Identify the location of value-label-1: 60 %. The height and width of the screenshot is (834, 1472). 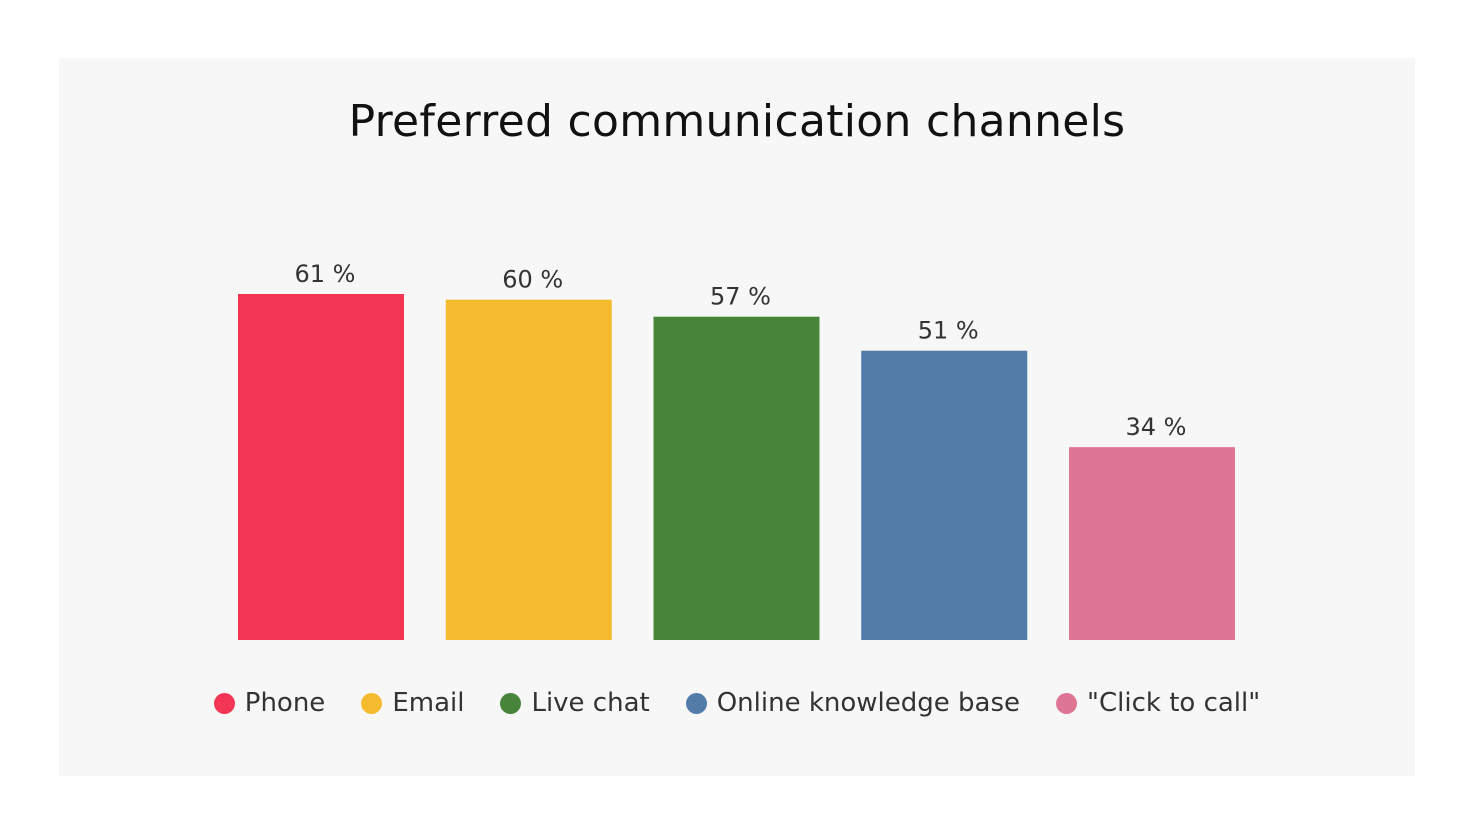
(532, 280).